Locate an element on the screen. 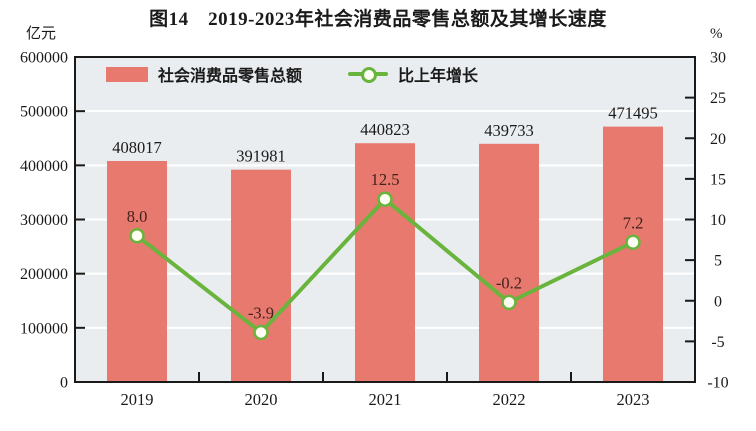 This screenshot has width=756, height=431. right-axis-tick-label: 30 is located at coordinates (718, 58).